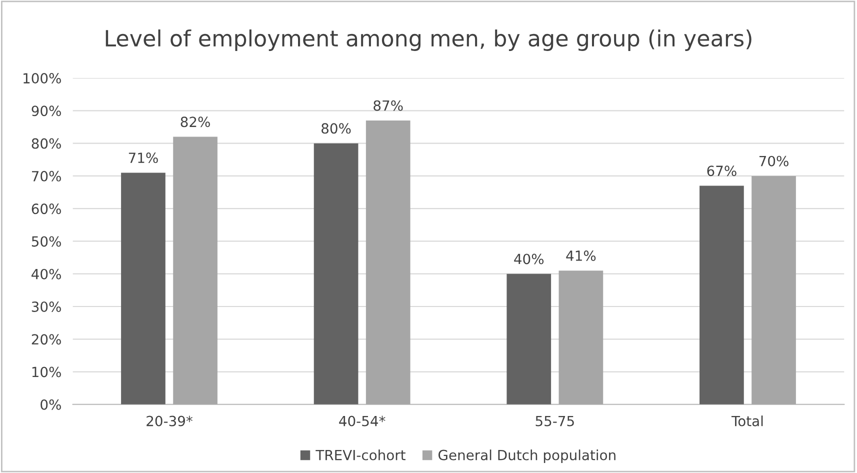 This screenshot has width=857, height=473. What do you see at coordinates (143, 158) in the screenshot?
I see `data-label: 71%` at bounding box center [143, 158].